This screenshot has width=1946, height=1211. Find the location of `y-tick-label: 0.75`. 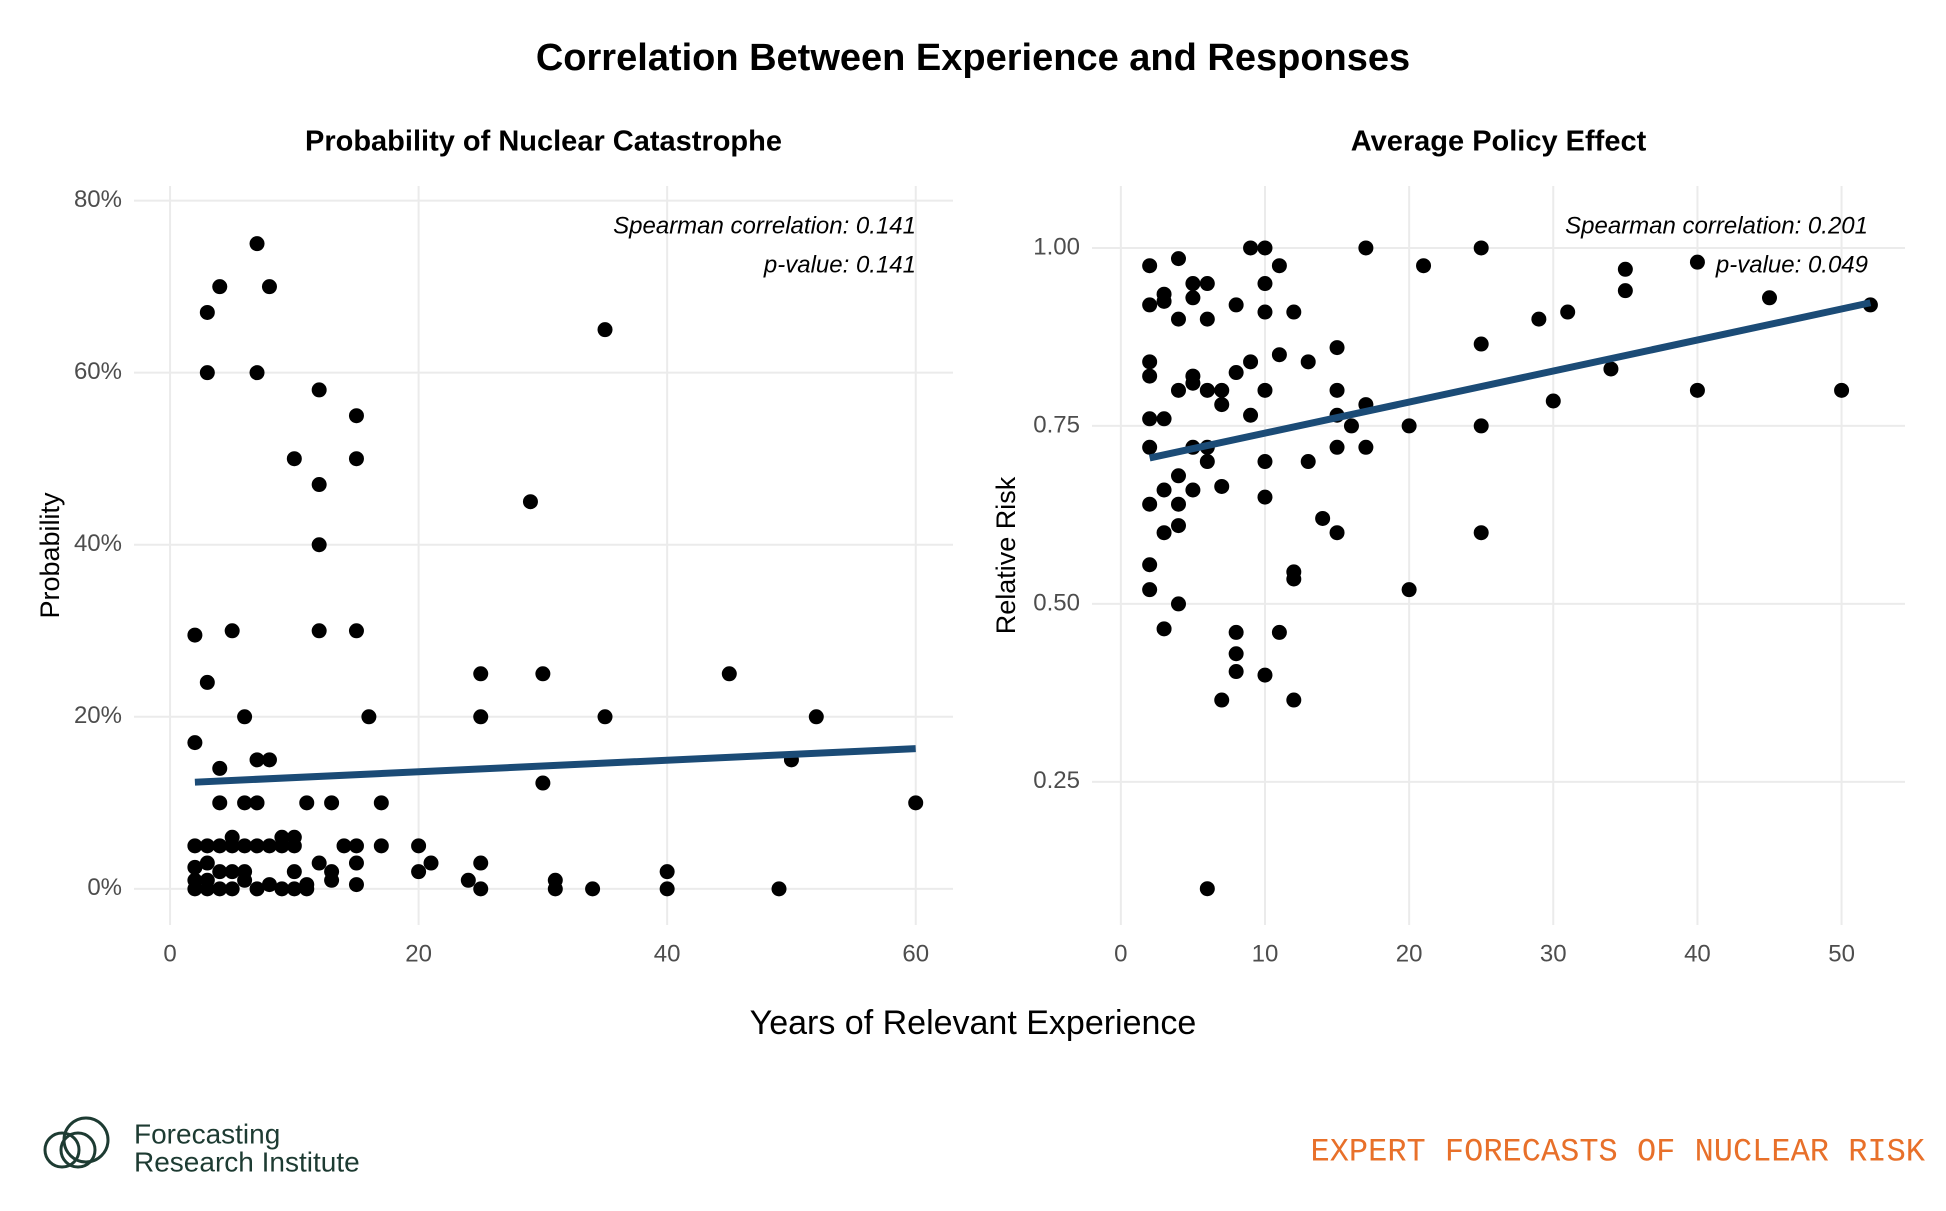

y-tick-label: 0.75 is located at coordinates (1056, 424).